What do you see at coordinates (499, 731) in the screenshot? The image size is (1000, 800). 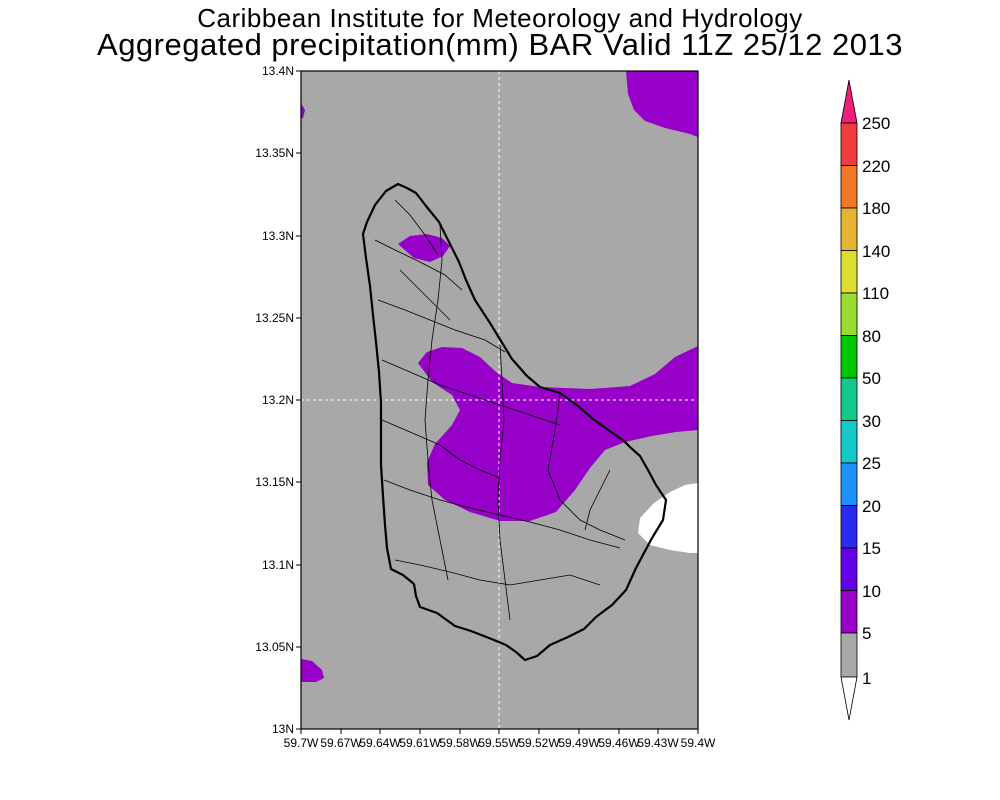 I see `lon-axis` at bounding box center [499, 731].